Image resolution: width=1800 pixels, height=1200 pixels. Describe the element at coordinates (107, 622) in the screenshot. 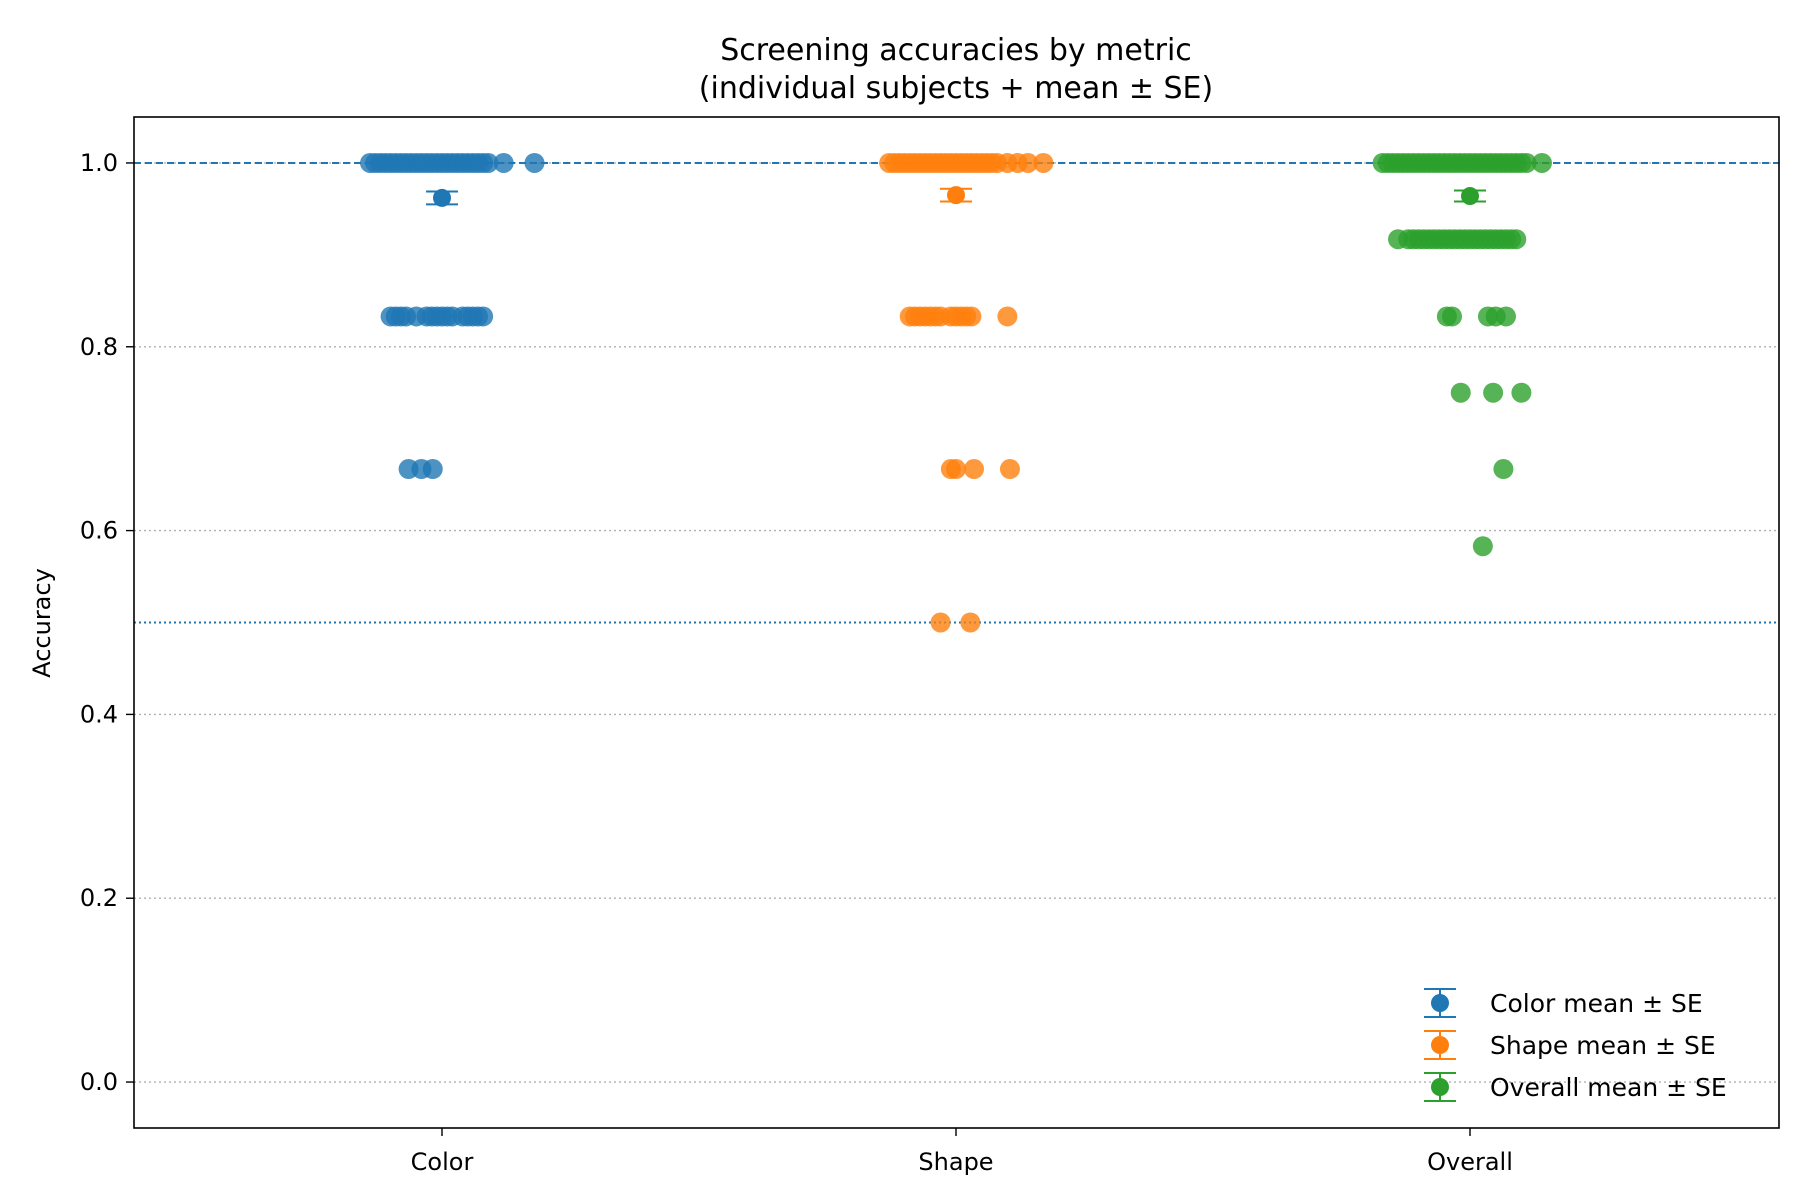

I see `y-axis-ticks: 0.0 0.2 0.4 0.6 0.8 1.0` at that location.